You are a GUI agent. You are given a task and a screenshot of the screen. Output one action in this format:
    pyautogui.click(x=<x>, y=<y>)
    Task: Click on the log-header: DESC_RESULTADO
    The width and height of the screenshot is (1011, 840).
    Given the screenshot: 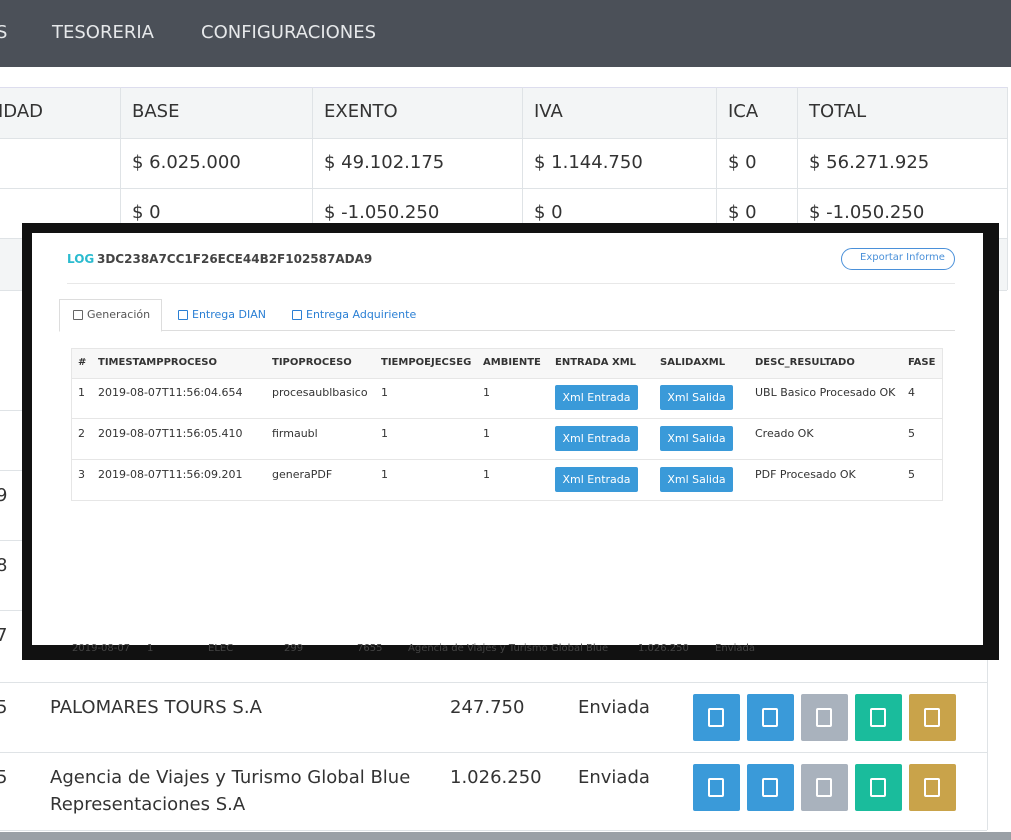 What is the action you would take?
    pyautogui.click(x=805, y=362)
    